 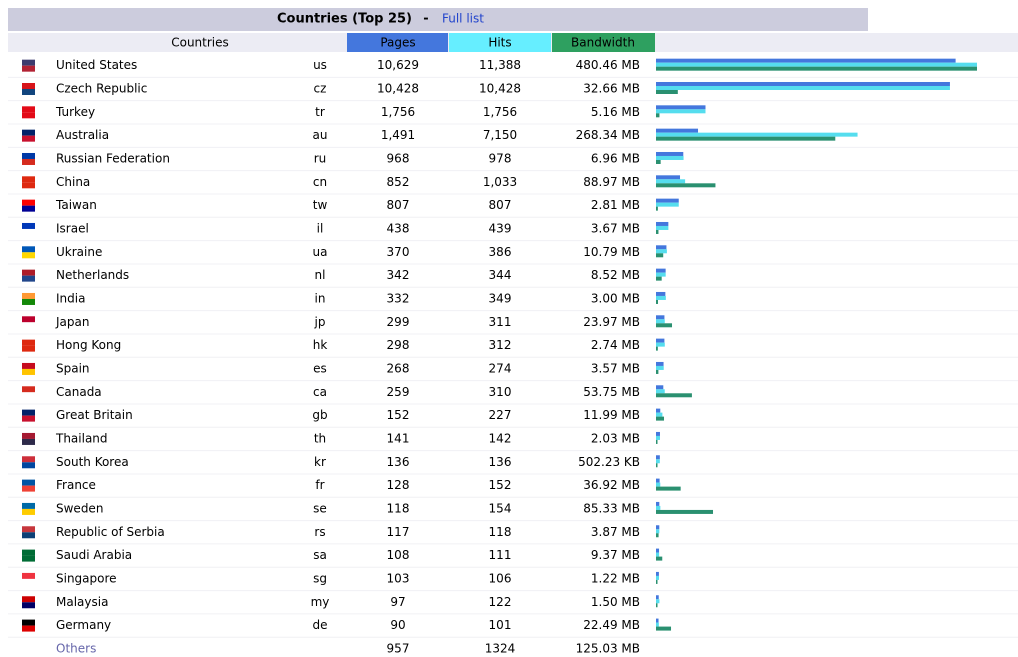 I want to click on hits-cell: 439, so click(x=500, y=228).